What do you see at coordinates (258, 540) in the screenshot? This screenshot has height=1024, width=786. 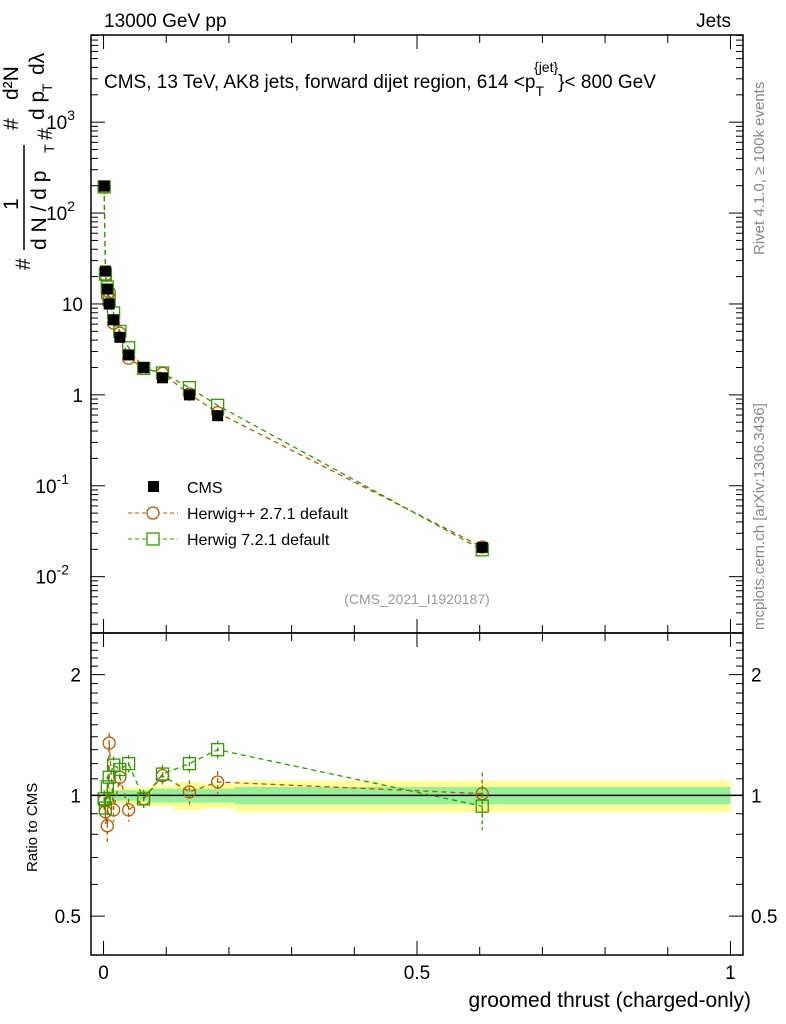 I see `legend-label-herwig7: Herwig 7.2.1 default` at bounding box center [258, 540].